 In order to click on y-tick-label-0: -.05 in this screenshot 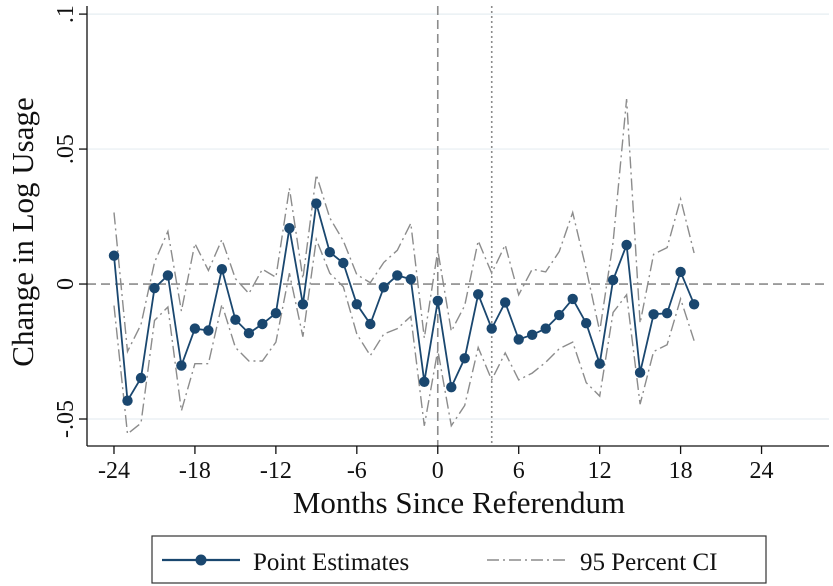, I will do `click(66, 419)`.